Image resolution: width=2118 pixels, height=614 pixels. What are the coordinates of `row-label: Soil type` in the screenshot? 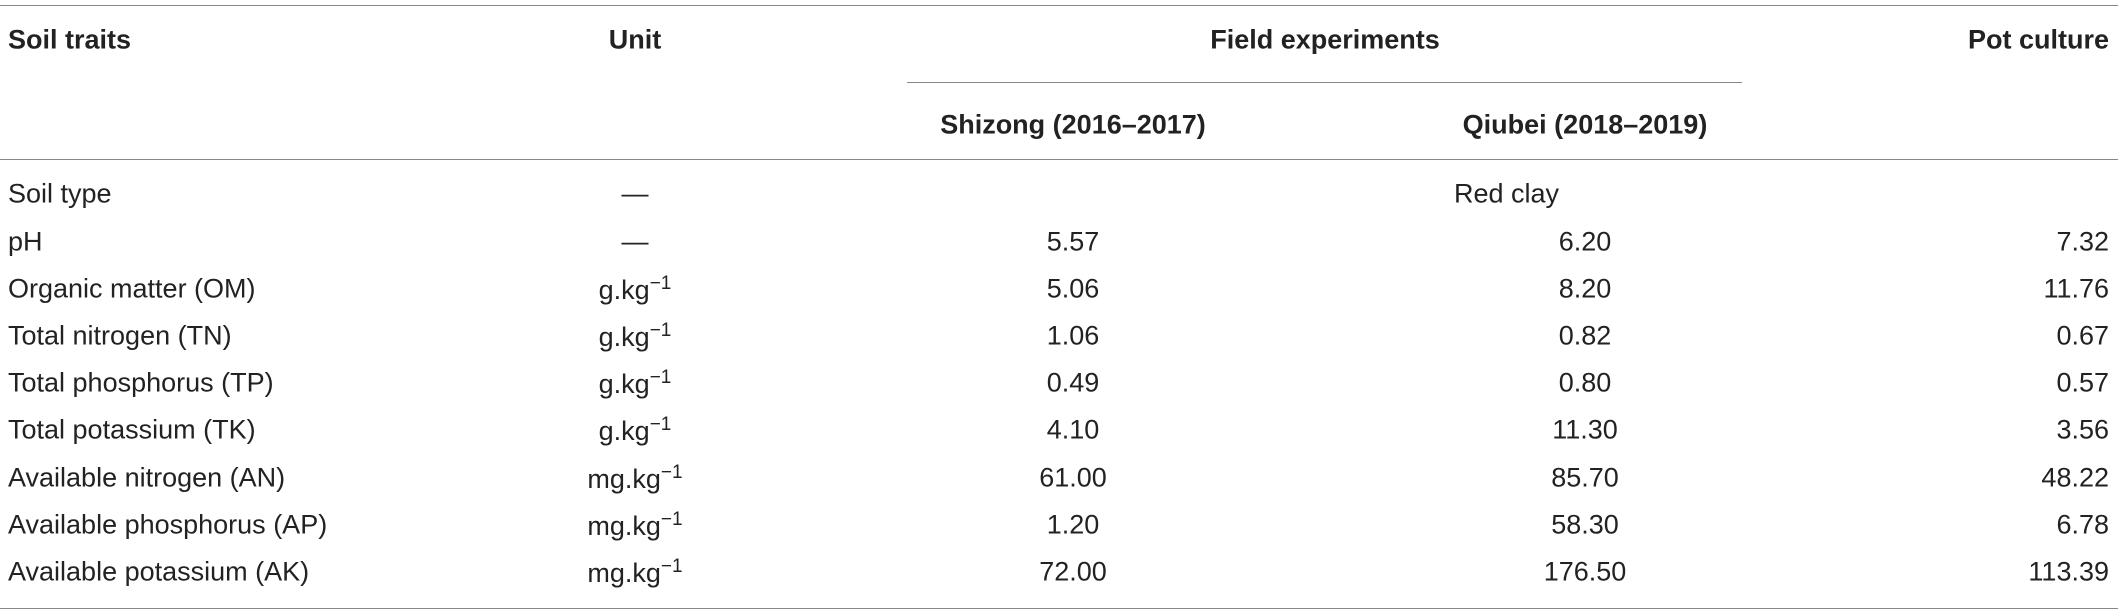 It's located at (60, 193).